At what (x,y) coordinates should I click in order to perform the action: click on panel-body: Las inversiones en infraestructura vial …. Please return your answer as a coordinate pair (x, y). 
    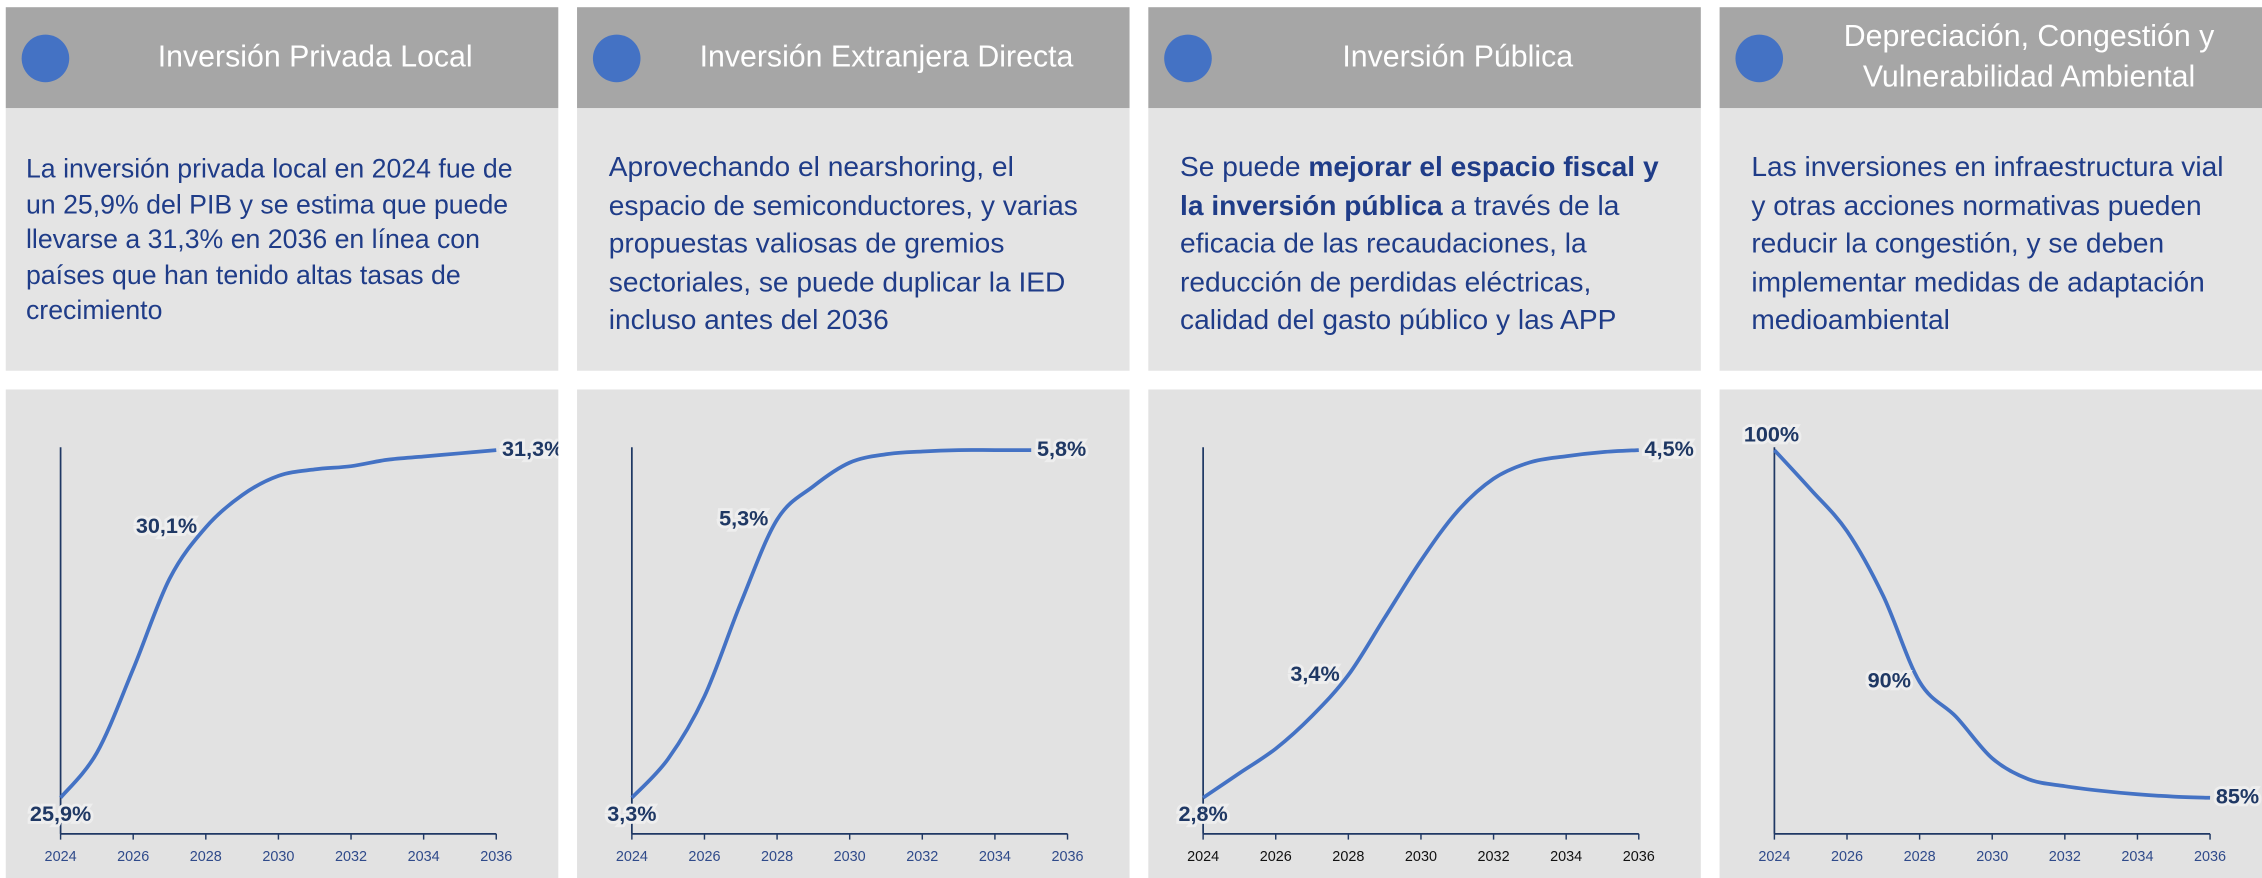
    Looking at the image, I should click on (1990, 239).